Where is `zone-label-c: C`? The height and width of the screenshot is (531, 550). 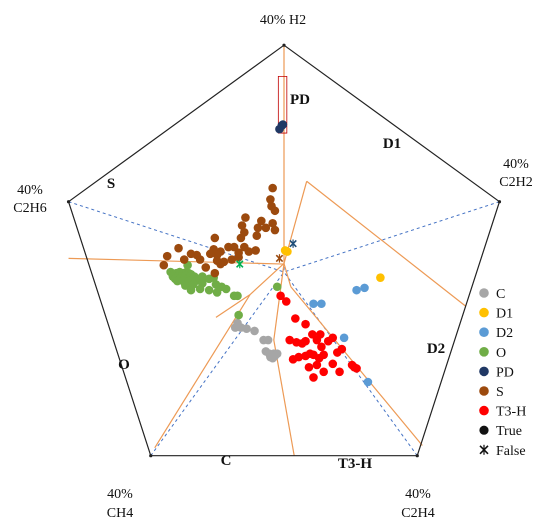
zone-label-c: C is located at coordinates (226, 461).